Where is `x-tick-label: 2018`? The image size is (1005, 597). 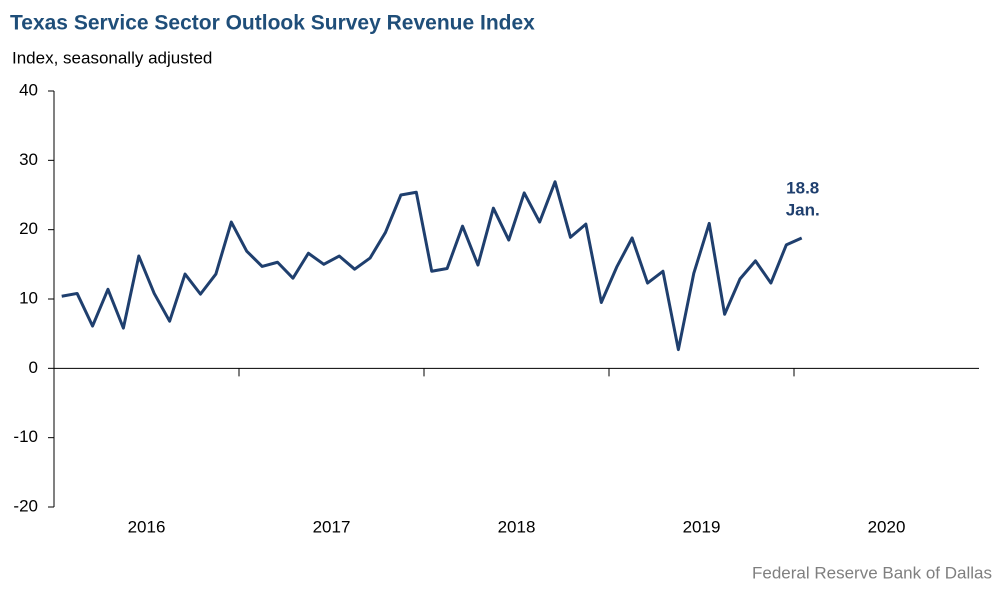 x-tick-label: 2018 is located at coordinates (517, 526).